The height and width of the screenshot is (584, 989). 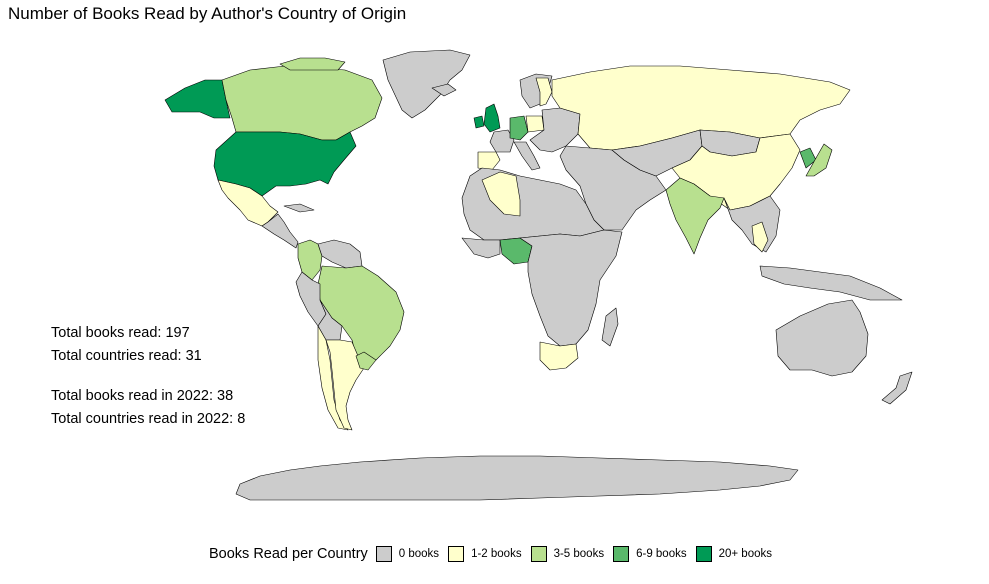 What do you see at coordinates (502, 141) in the screenshot?
I see `region-france` at bounding box center [502, 141].